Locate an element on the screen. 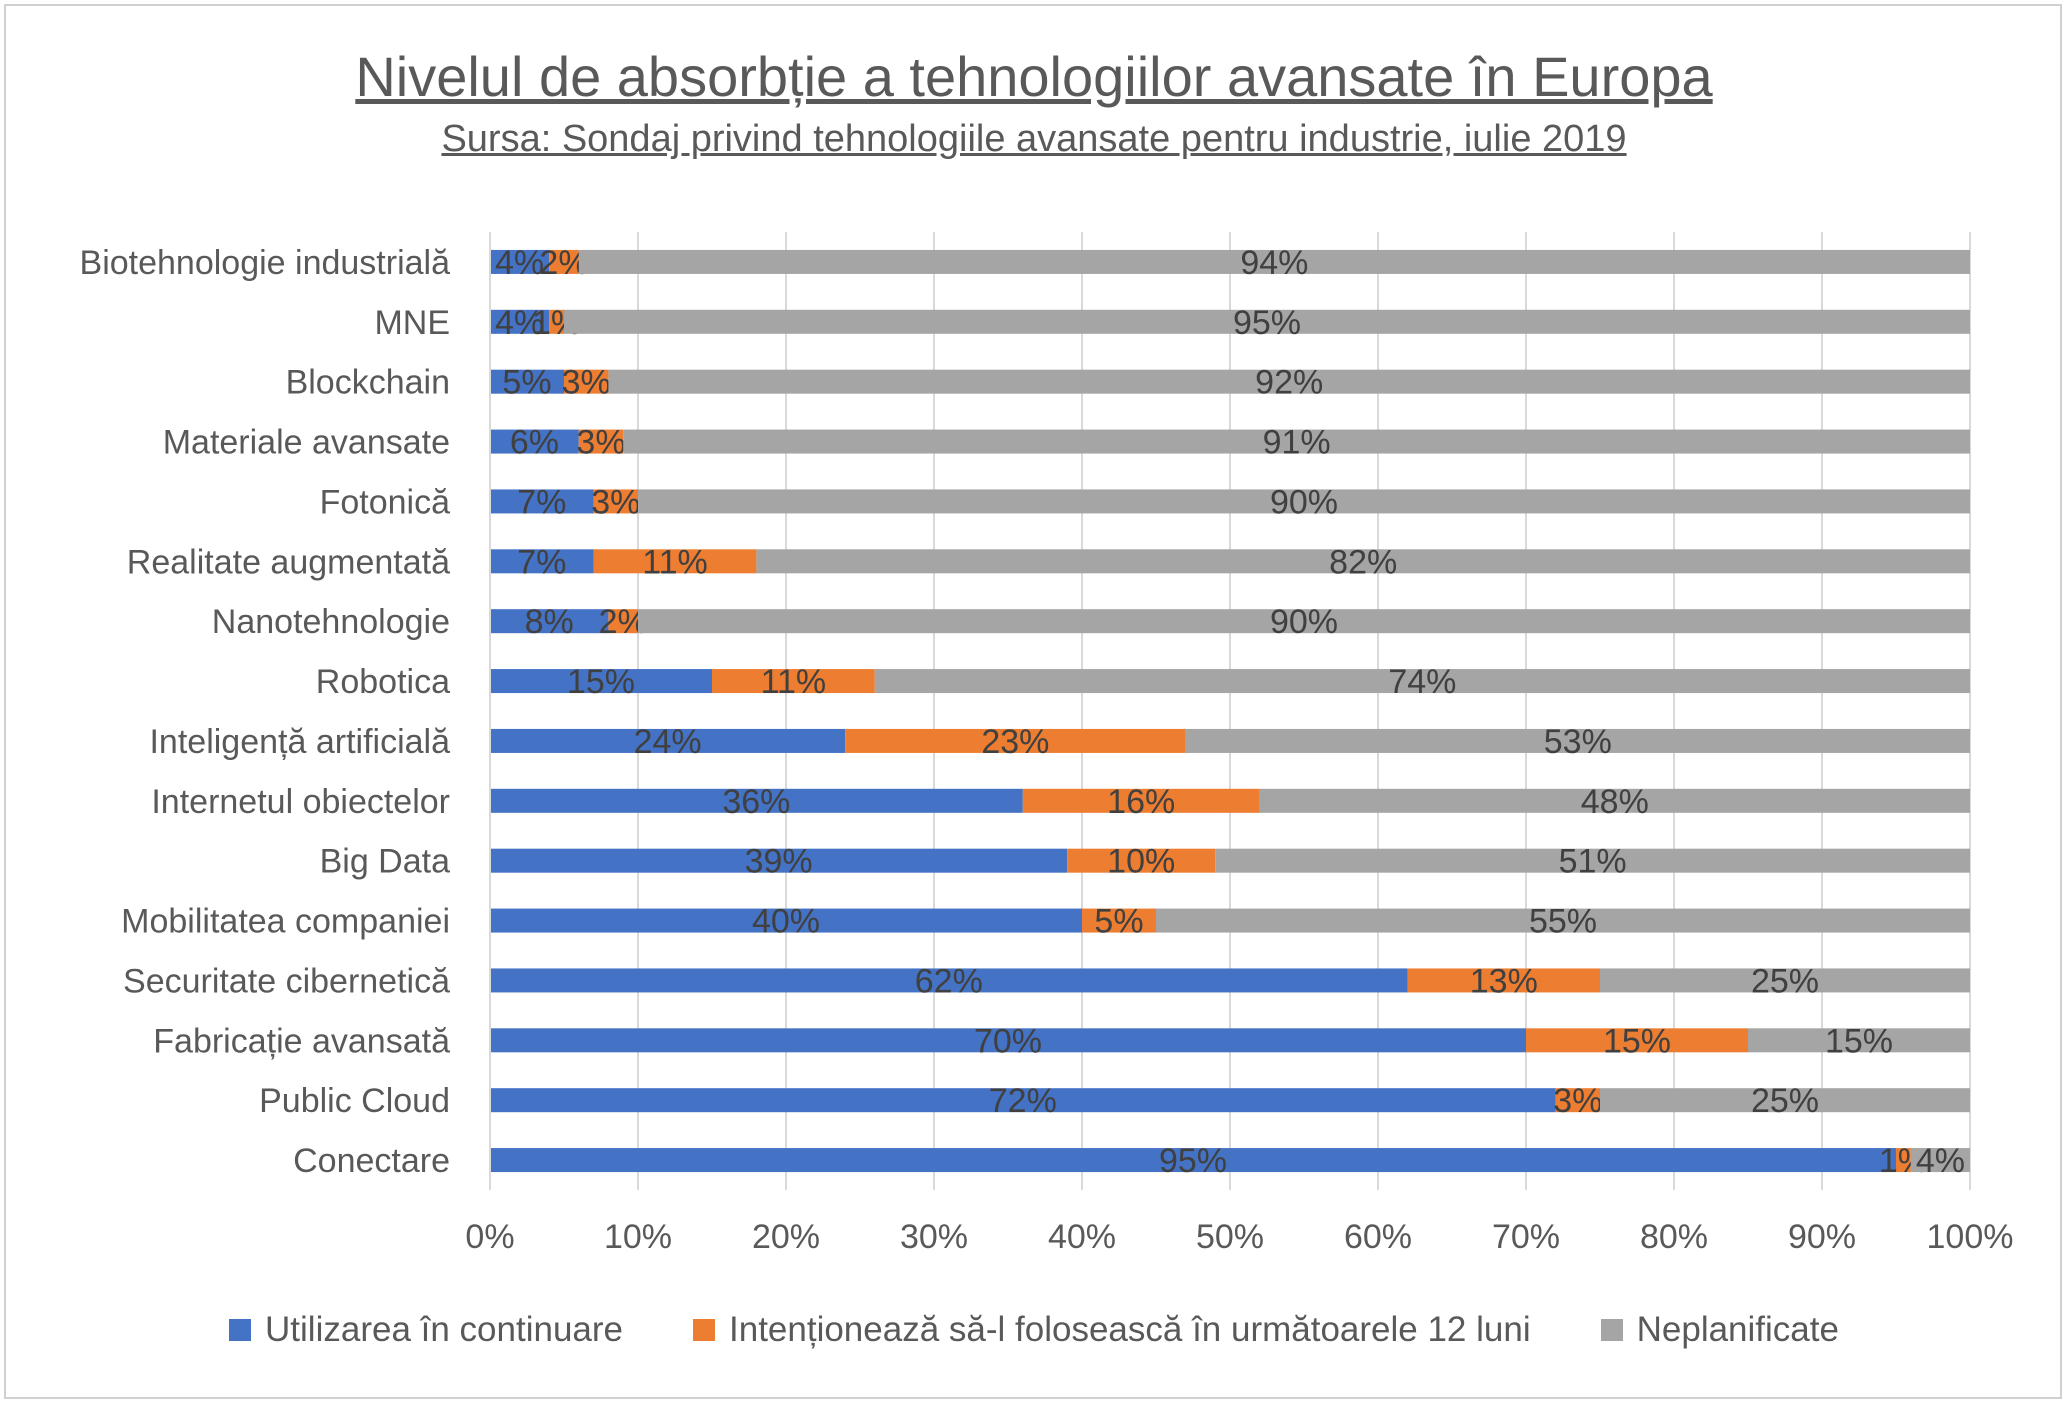  category-label: Mobilitatea companiei is located at coordinates (285, 922).